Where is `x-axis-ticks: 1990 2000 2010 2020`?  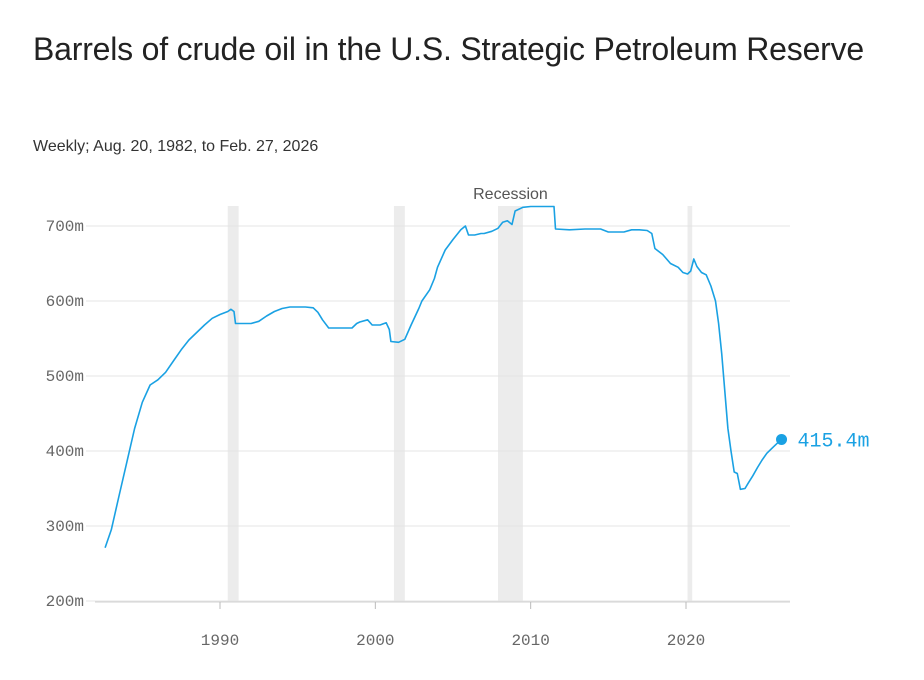 x-axis-ticks: 1990 2000 2010 2020 is located at coordinates (442, 625).